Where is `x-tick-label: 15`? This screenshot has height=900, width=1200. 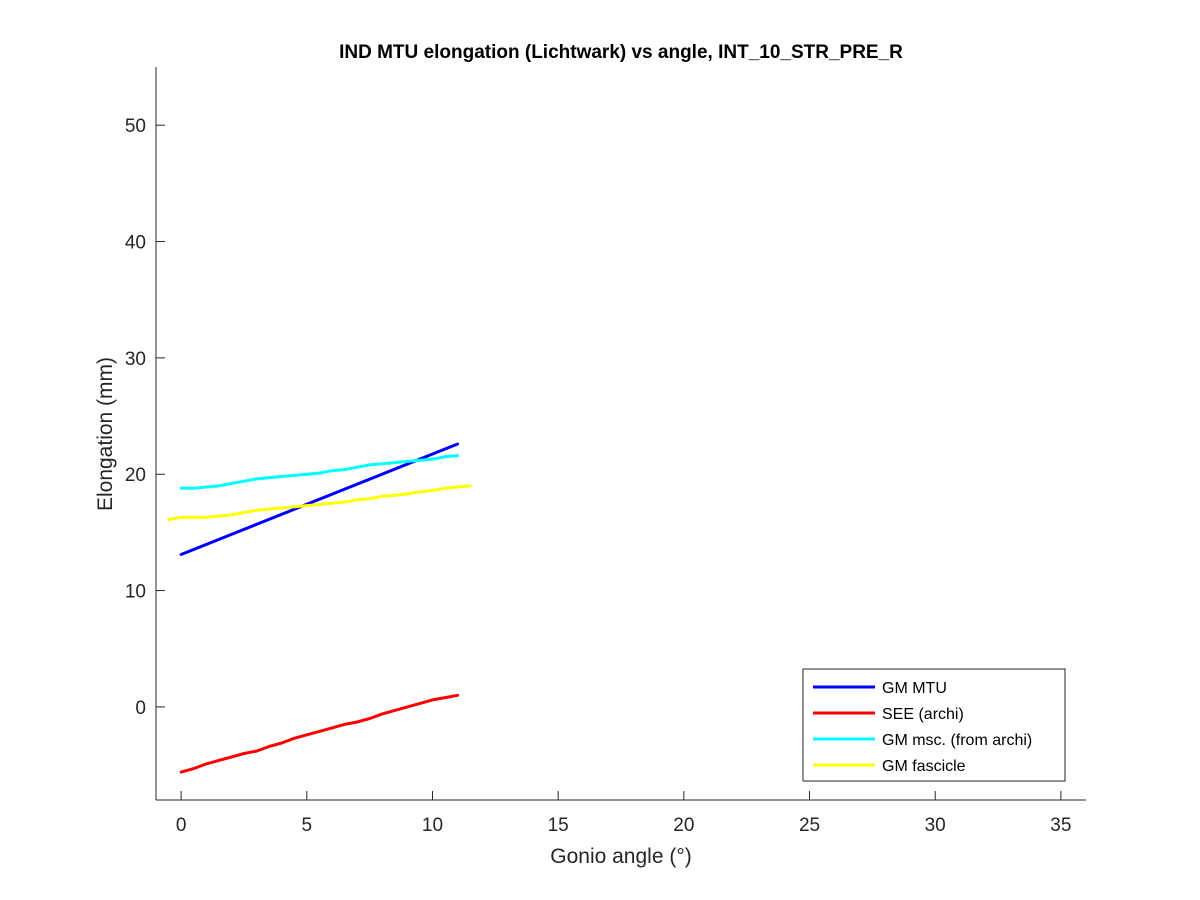 x-tick-label: 15 is located at coordinates (558, 825).